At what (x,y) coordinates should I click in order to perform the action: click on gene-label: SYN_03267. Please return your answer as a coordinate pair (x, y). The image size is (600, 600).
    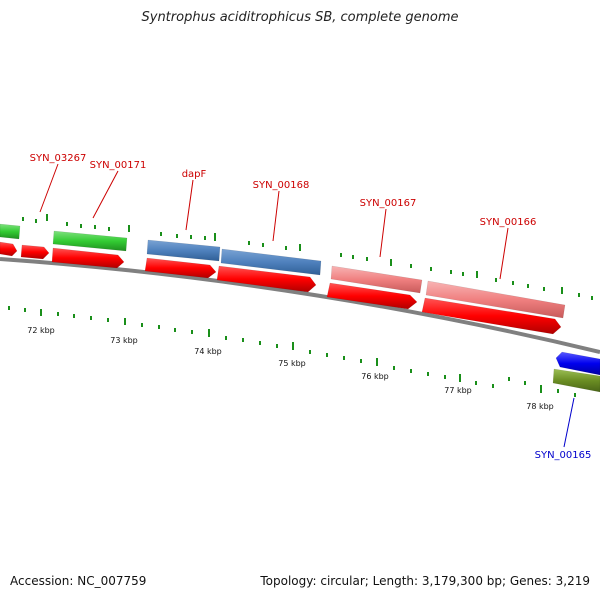
    Looking at the image, I should click on (58, 158).